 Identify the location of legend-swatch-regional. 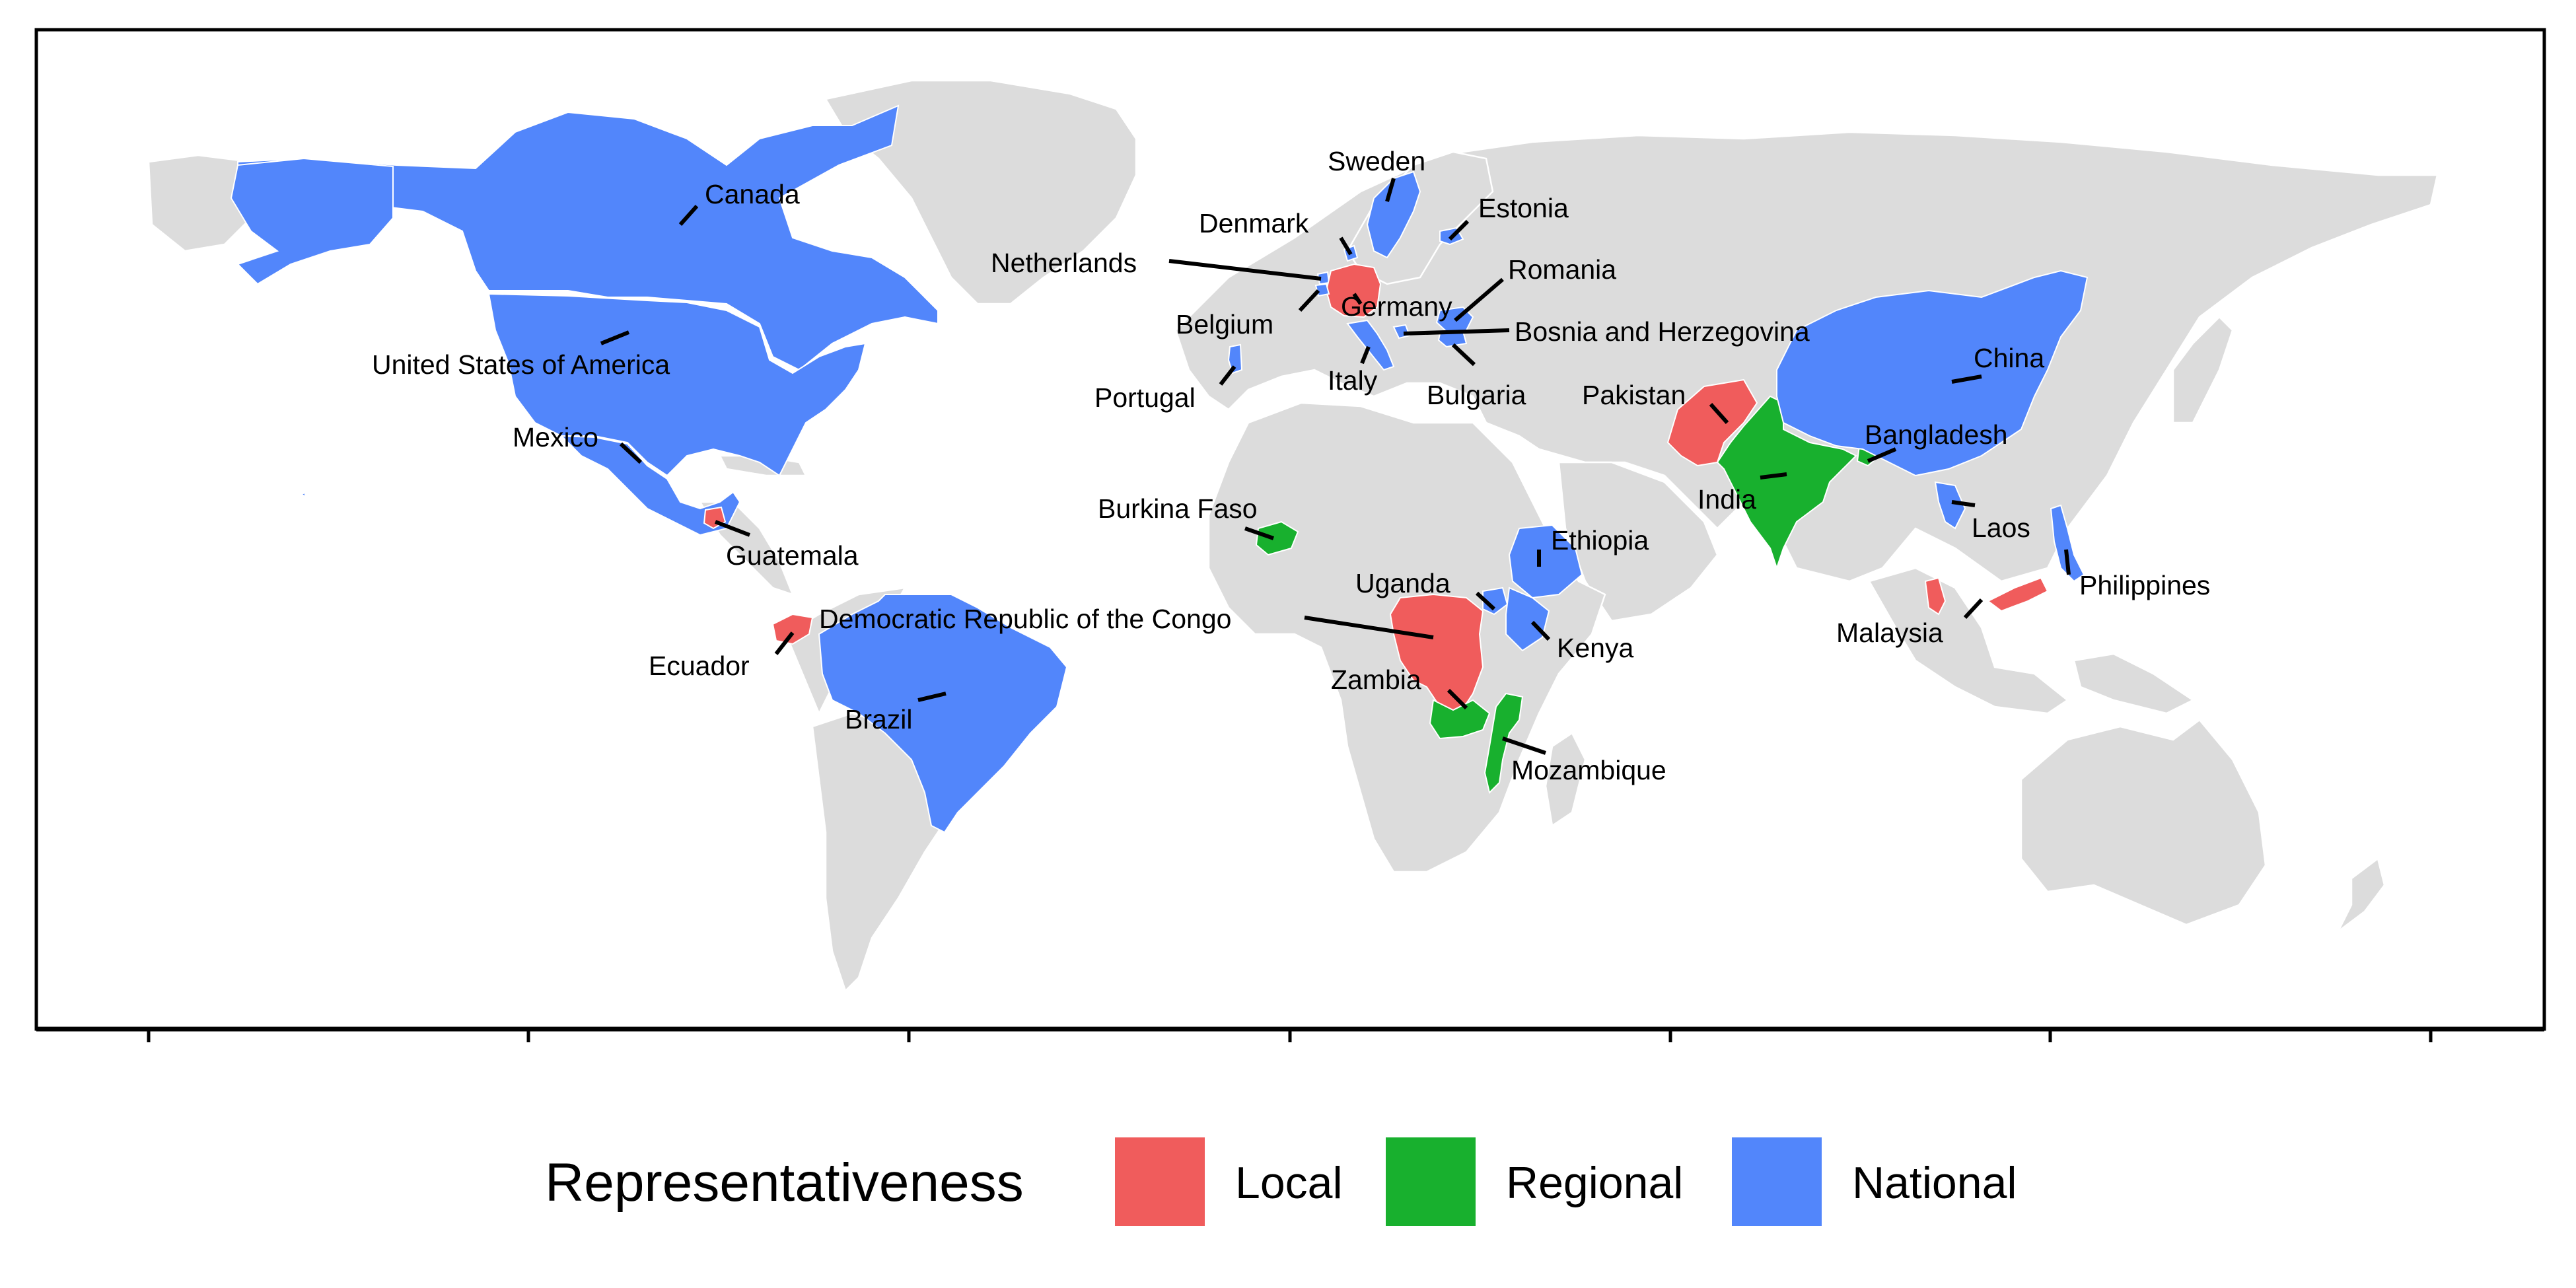
(1431, 1181).